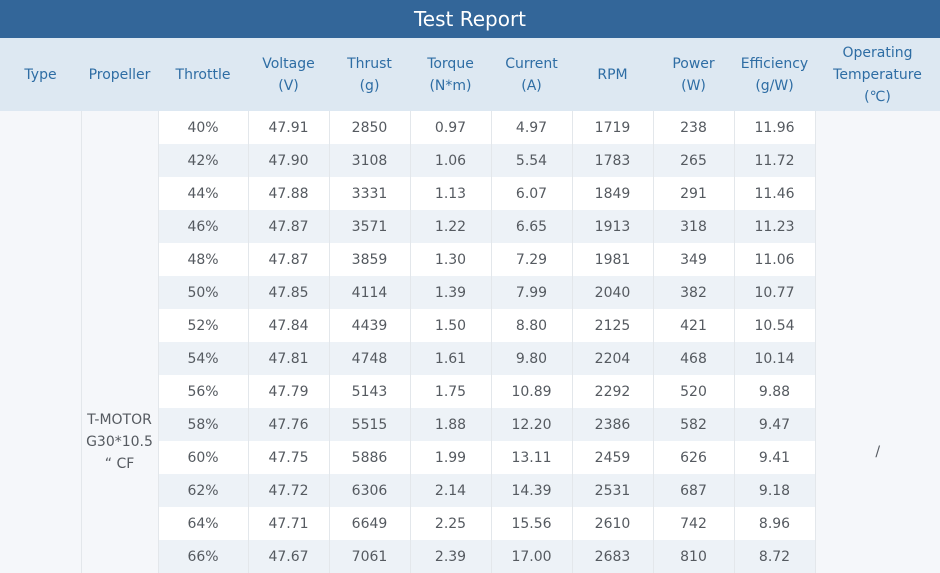 Image resolution: width=940 pixels, height=573 pixels. I want to click on data-cell: 1849, so click(612, 193).